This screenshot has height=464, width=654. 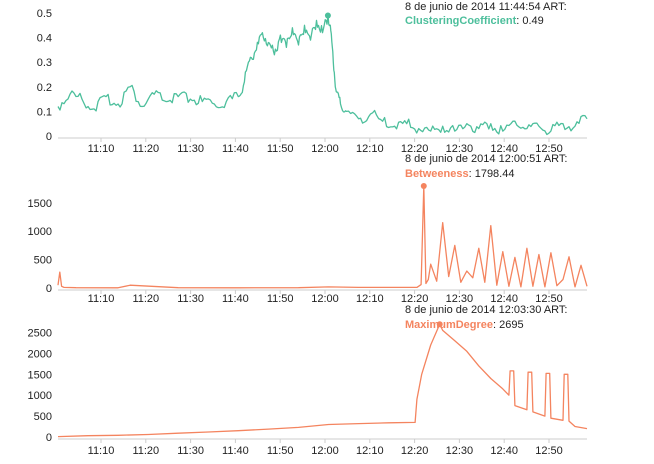 What do you see at coordinates (101, 299) in the screenshot?
I see `panel-2-x-tick-label: 11:10` at bounding box center [101, 299].